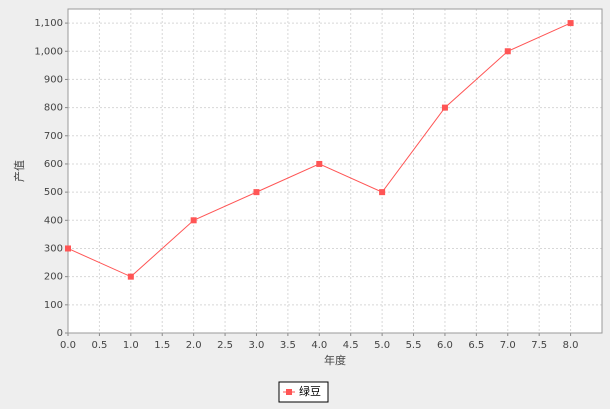  Describe the element at coordinates (53, 136) in the screenshot. I see `y-tick-label: 700` at that location.